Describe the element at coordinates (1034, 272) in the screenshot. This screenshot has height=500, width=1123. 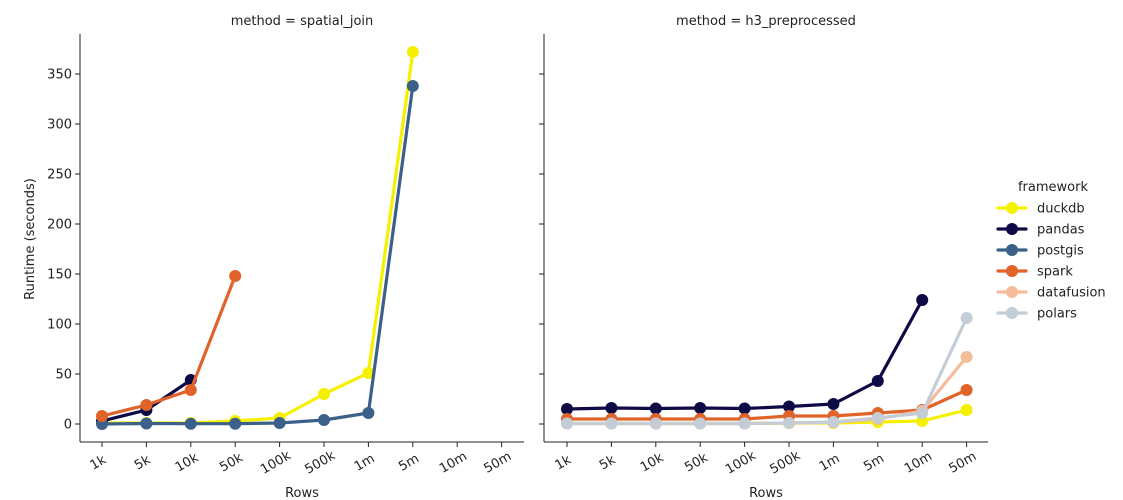
I see `legend-item-spark: spark` at that location.